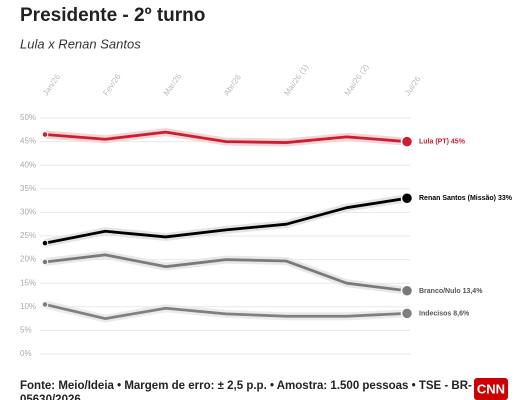 Image resolution: width=525 pixels, height=400 pixels. I want to click on x-tick-label: Fev/26, so click(112, 85).